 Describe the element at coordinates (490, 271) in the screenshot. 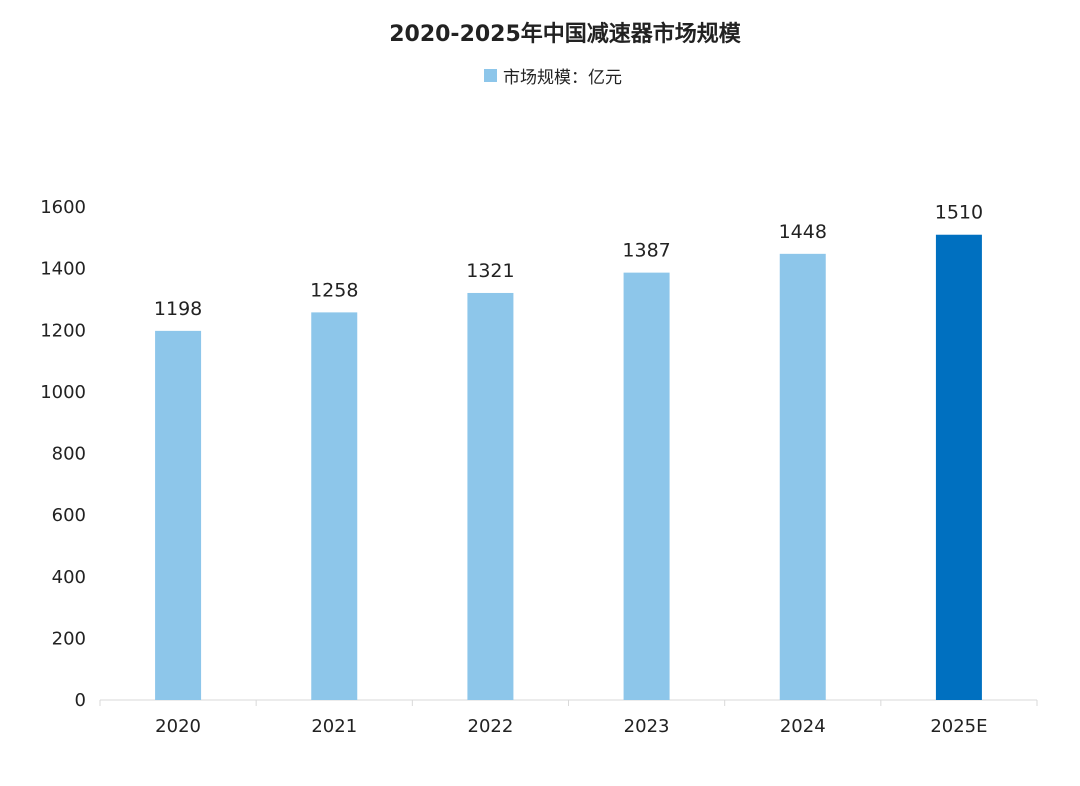

I see `data-label: 1321` at that location.